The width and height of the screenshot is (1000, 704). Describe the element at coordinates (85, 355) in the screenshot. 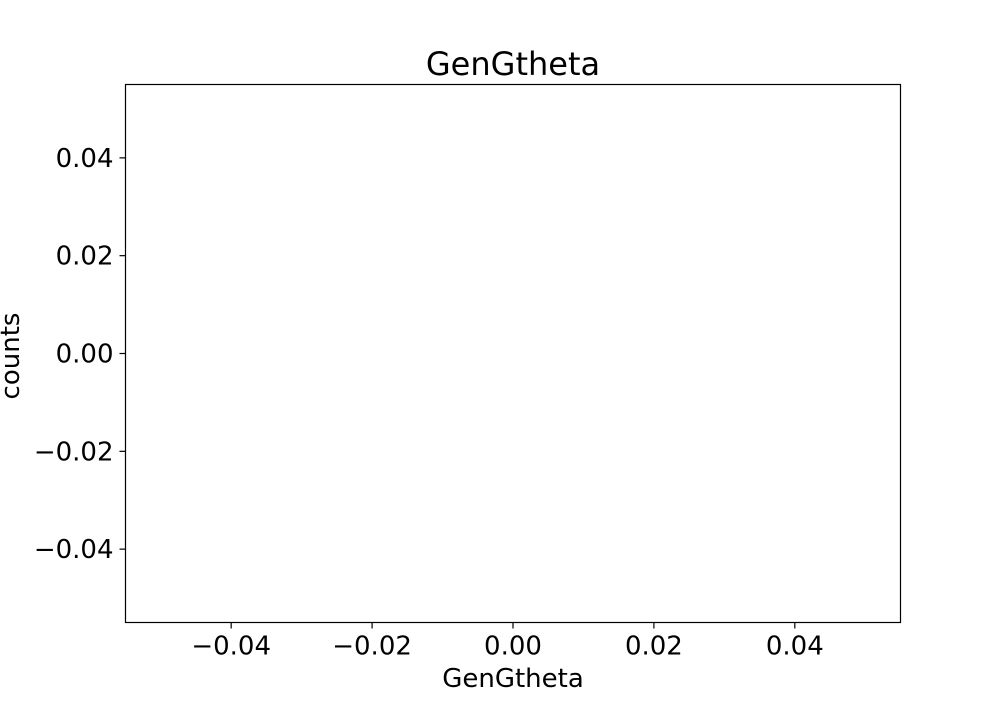

I see `y-tick-label: 0.00` at that location.